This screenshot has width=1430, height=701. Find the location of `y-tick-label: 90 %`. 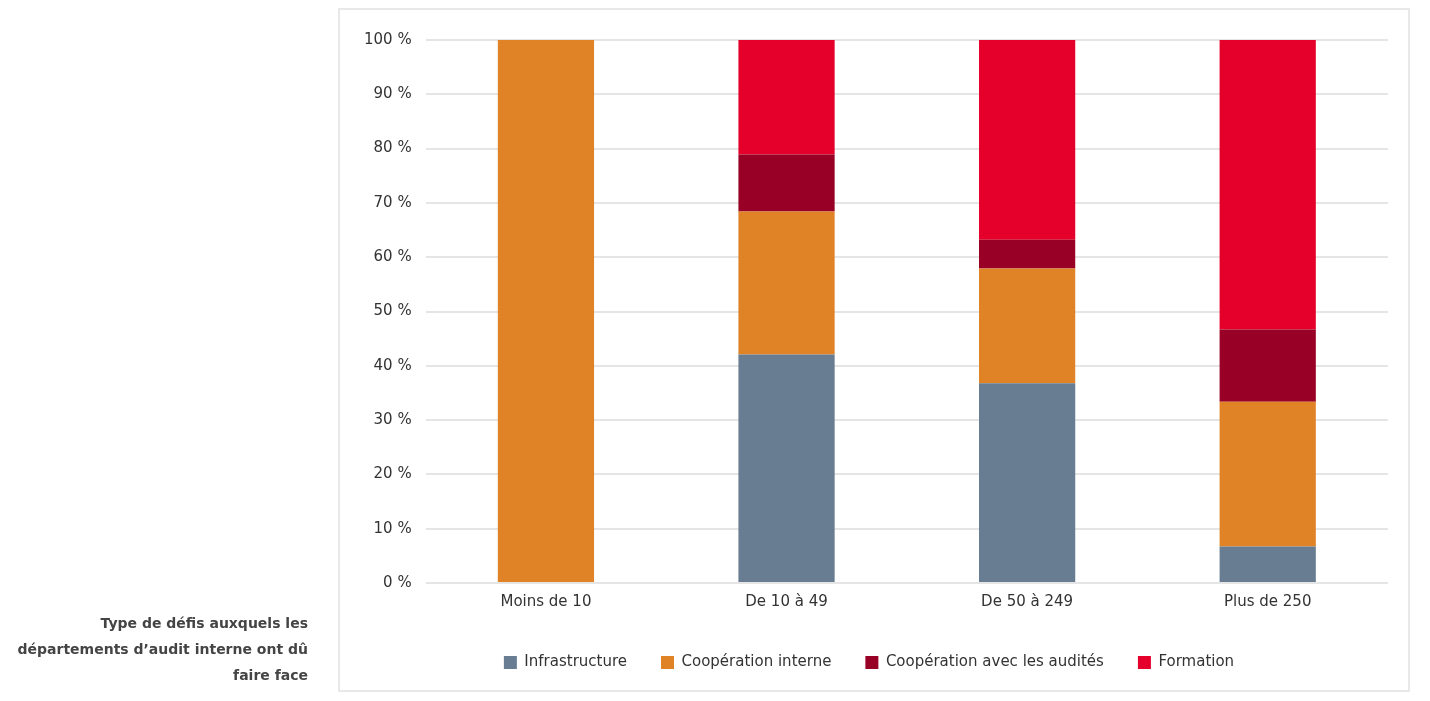

y-tick-label: 90 % is located at coordinates (392, 93).